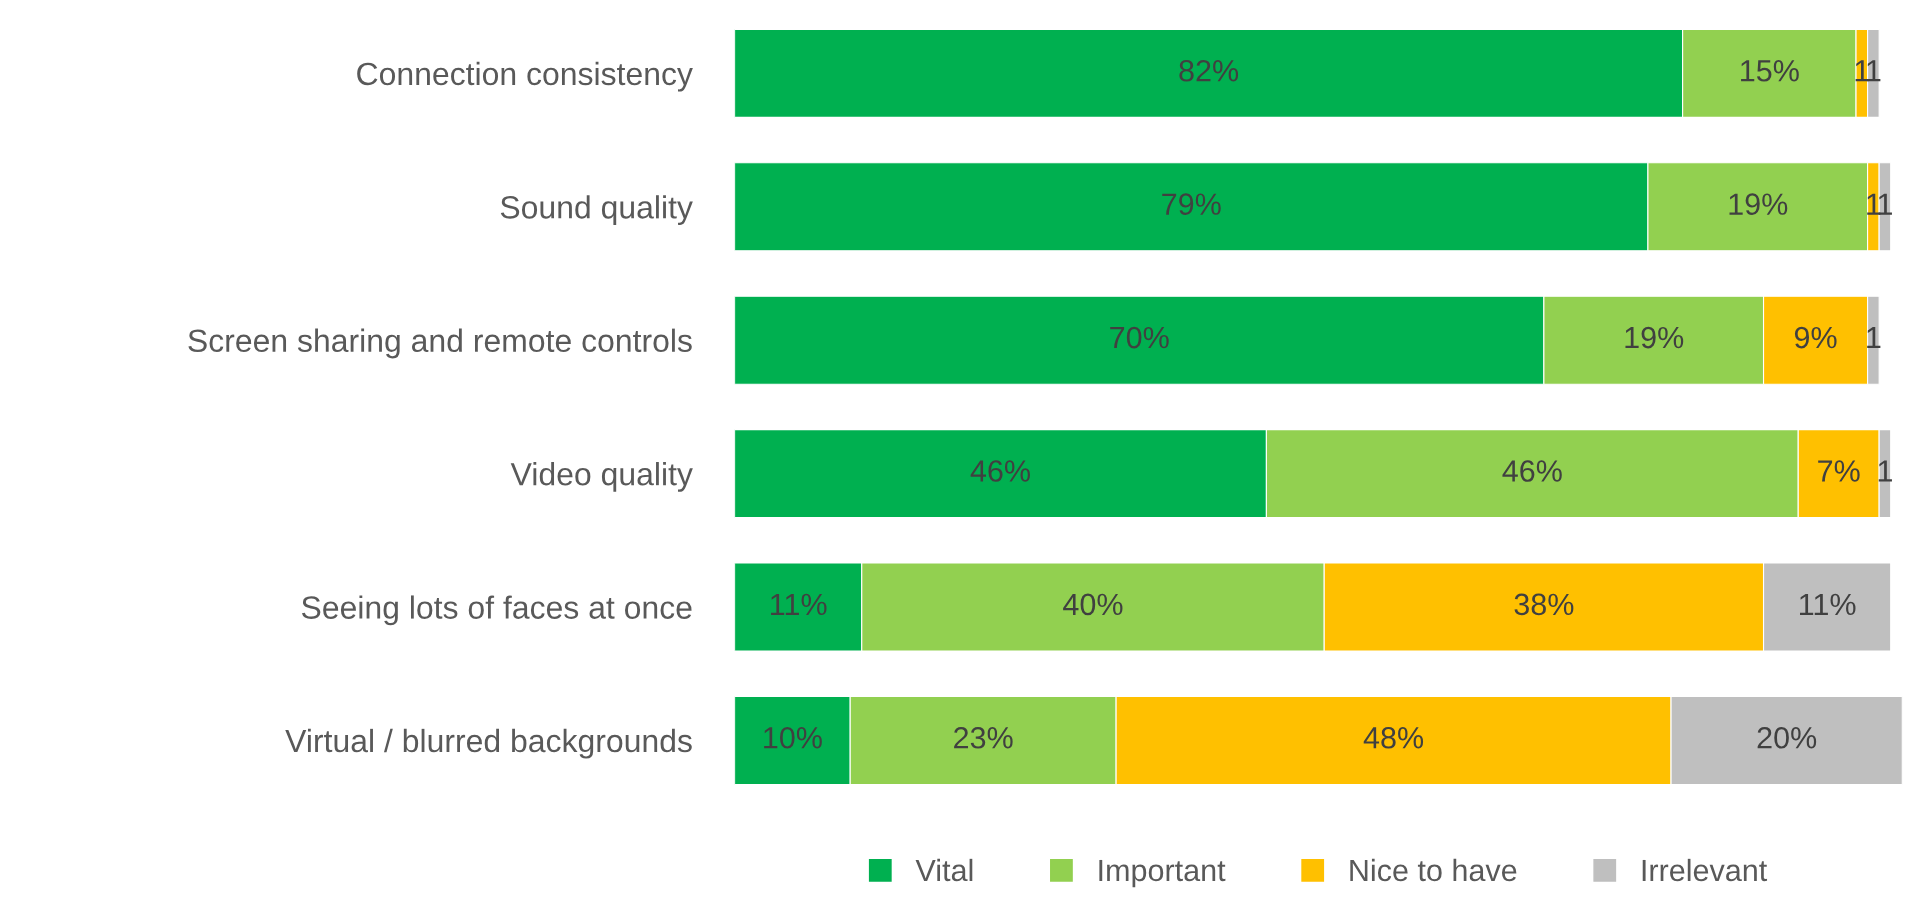 The image size is (1908, 912). What do you see at coordinates (1209, 70) in the screenshot?
I see `data-label: 82%` at bounding box center [1209, 70].